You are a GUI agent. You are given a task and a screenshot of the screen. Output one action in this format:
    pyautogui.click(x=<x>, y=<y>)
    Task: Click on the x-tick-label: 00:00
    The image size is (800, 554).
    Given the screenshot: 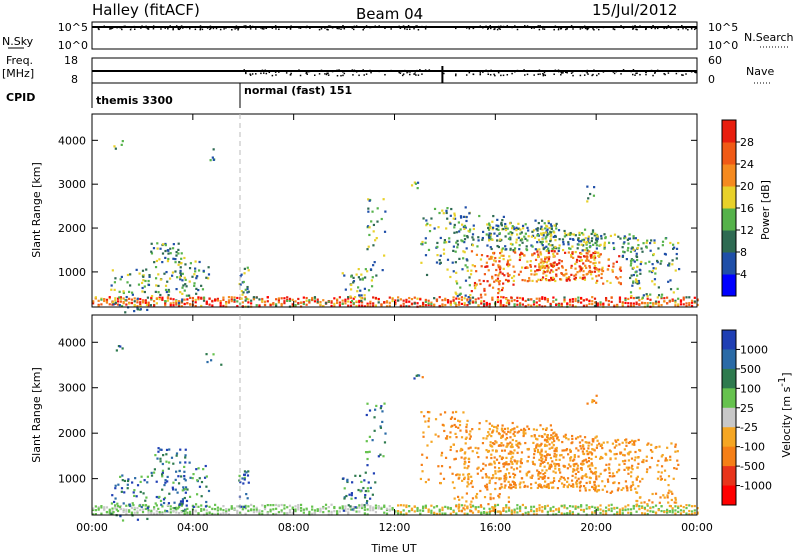 What is the action you would take?
    pyautogui.click(x=697, y=527)
    